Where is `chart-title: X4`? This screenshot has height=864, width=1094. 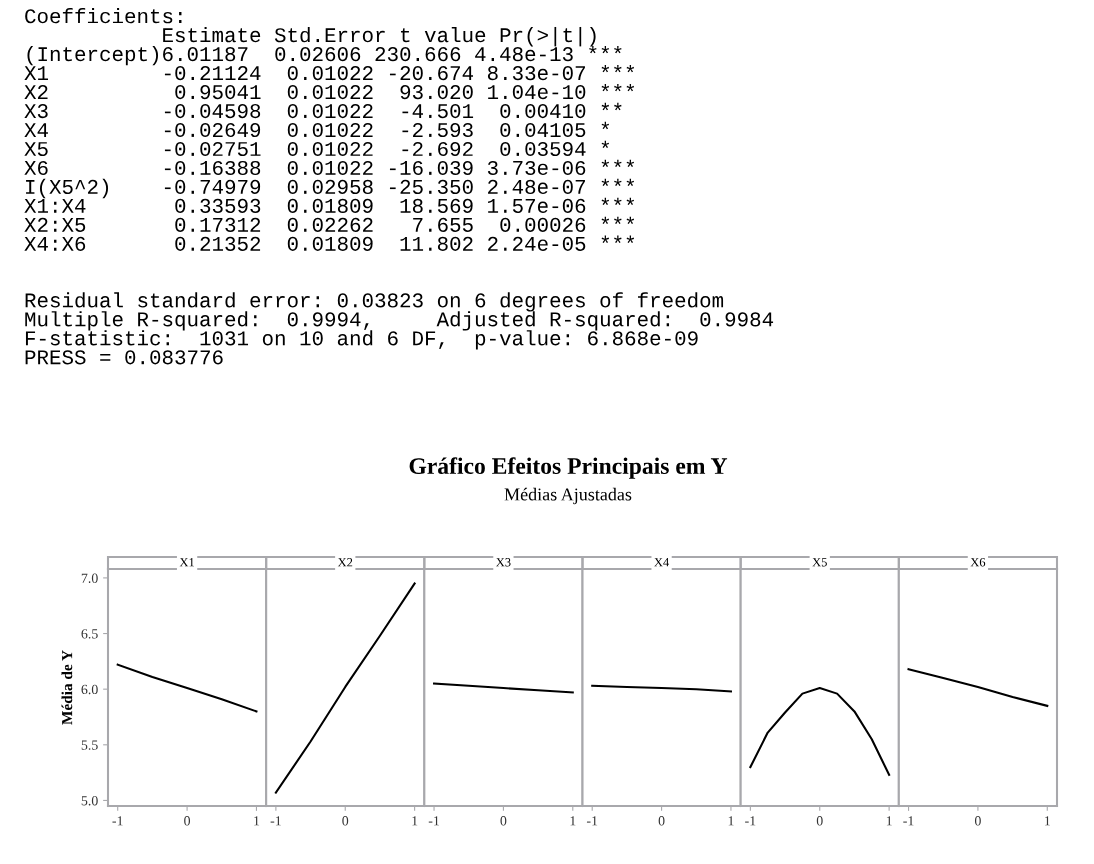
chart-title: X4 is located at coordinates (662, 562).